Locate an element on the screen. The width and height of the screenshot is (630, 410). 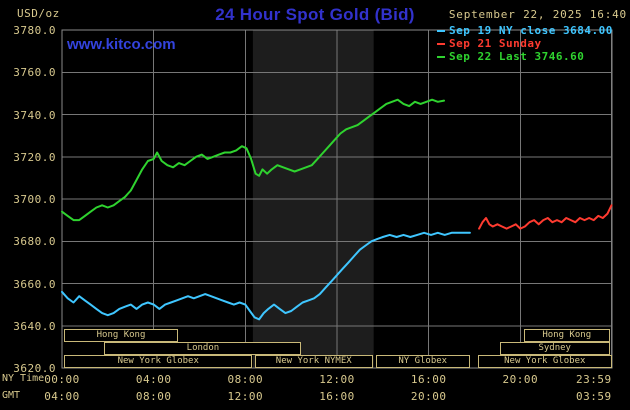
y-axis-tick-label: 3680.0 is located at coordinates (34, 242).